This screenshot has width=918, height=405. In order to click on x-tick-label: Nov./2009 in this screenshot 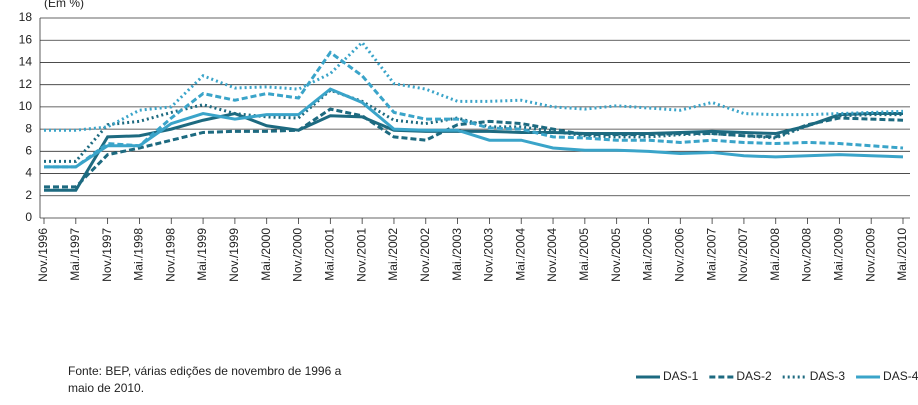, I will do `click(870, 255)`.